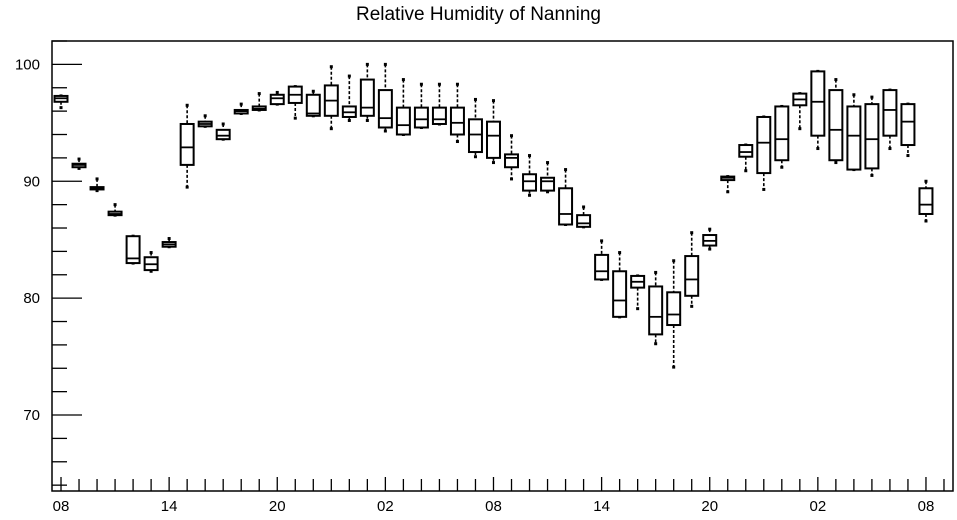 This screenshot has height=520, width=957. Describe the element at coordinates (478, 14) in the screenshot. I see `chart-title: Relative Humidity of Nanning` at that location.